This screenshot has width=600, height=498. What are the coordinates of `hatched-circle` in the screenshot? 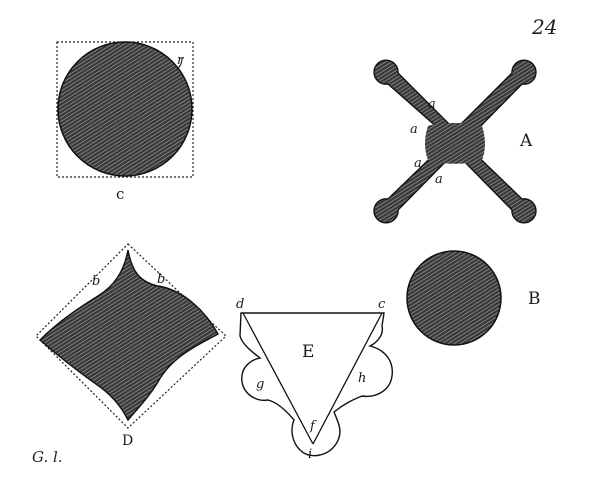 It's located at (125, 109).